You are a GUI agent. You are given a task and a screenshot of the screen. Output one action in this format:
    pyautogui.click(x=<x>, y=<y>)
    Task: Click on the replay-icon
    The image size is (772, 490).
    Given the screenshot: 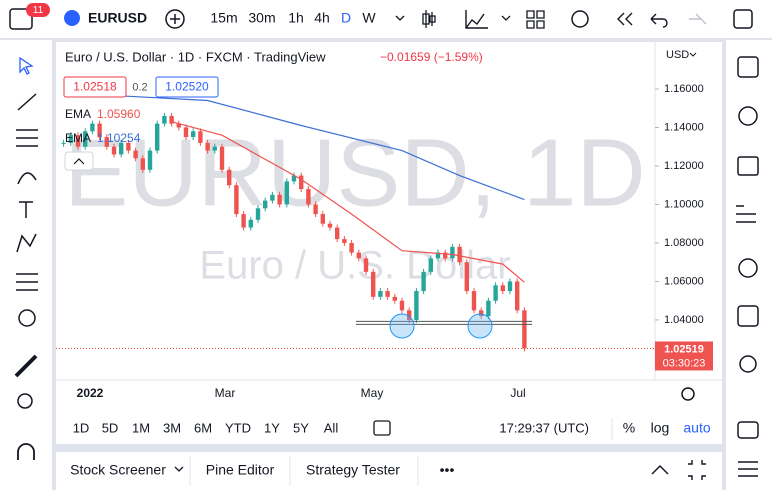 What is the action you would take?
    pyautogui.click(x=625, y=19)
    